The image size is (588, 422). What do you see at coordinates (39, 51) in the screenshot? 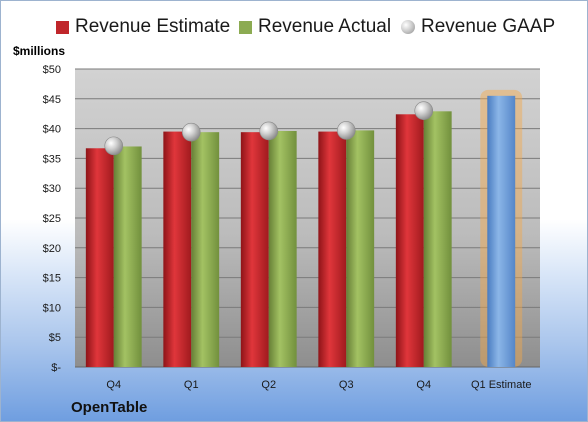
I see `y-axis-unit-label: $millions` at bounding box center [39, 51].